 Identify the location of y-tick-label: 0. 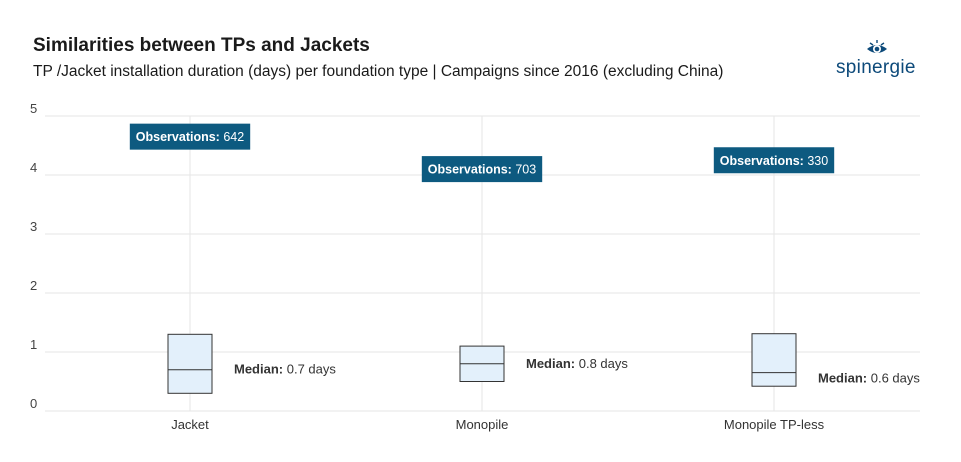
(33, 403).